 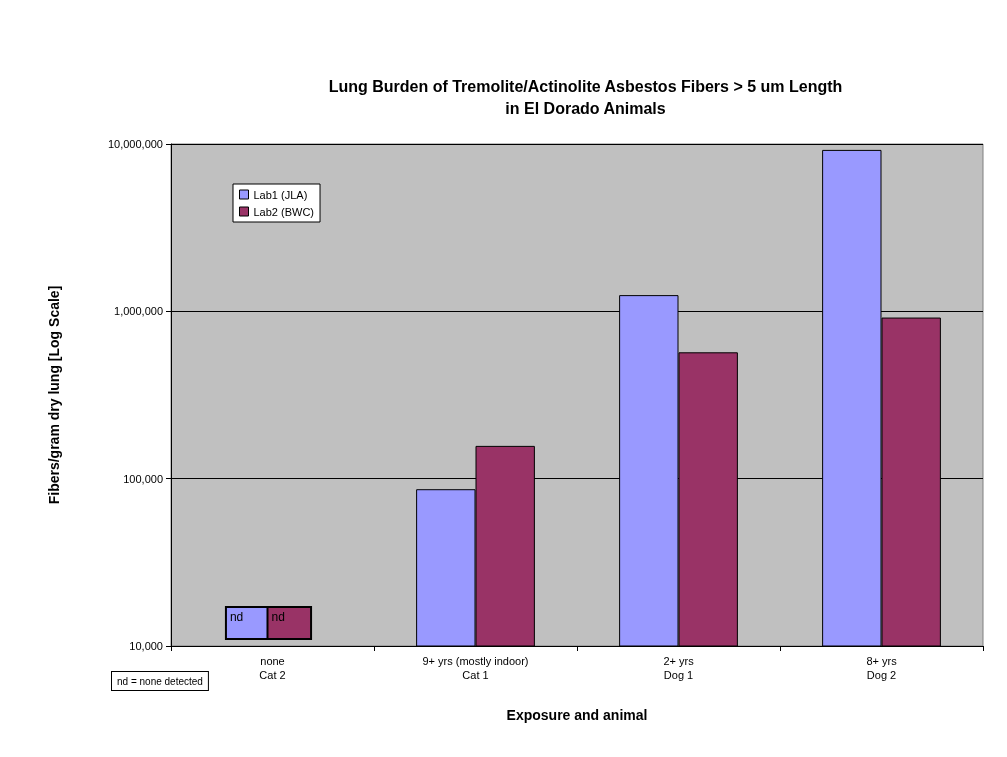 What do you see at coordinates (280, 194) in the screenshot?
I see `legend-label: Lab1 (JLA)` at bounding box center [280, 194].